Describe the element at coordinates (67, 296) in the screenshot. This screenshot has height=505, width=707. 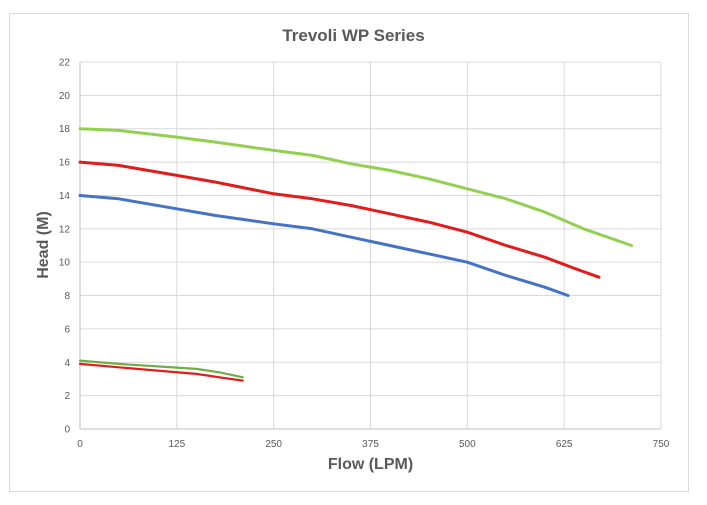
I see `y-tick-label: 8` at that location.